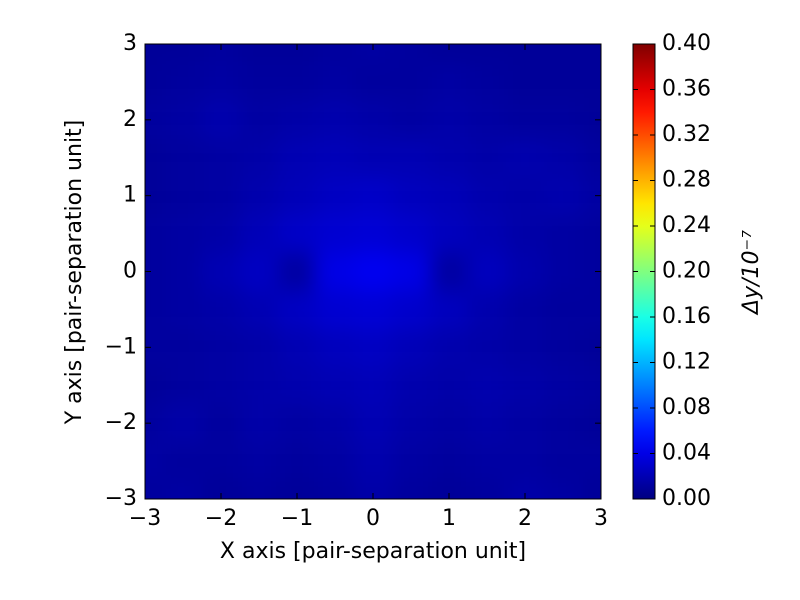 This screenshot has height=600, width=800. Describe the element at coordinates (686, 271) in the screenshot. I see `colorbar-tick-label: 0.20` at that location.